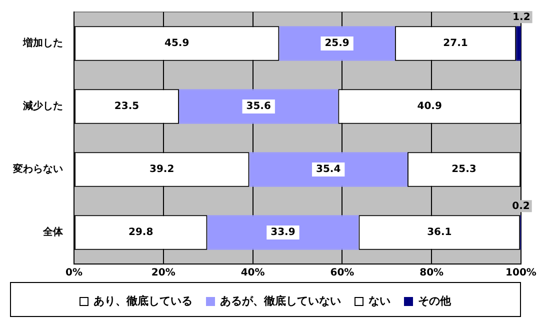  Describe the element at coordinates (74, 273) in the screenshot. I see `x-tick-label: 0%` at that location.